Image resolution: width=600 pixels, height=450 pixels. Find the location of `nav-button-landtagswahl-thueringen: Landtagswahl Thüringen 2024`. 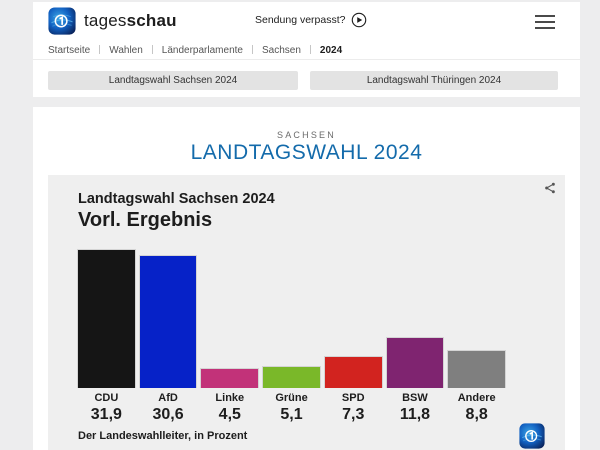

nav-button-landtagswahl-thueringen: Landtagswahl Thüringen 2024 is located at coordinates (434, 80).